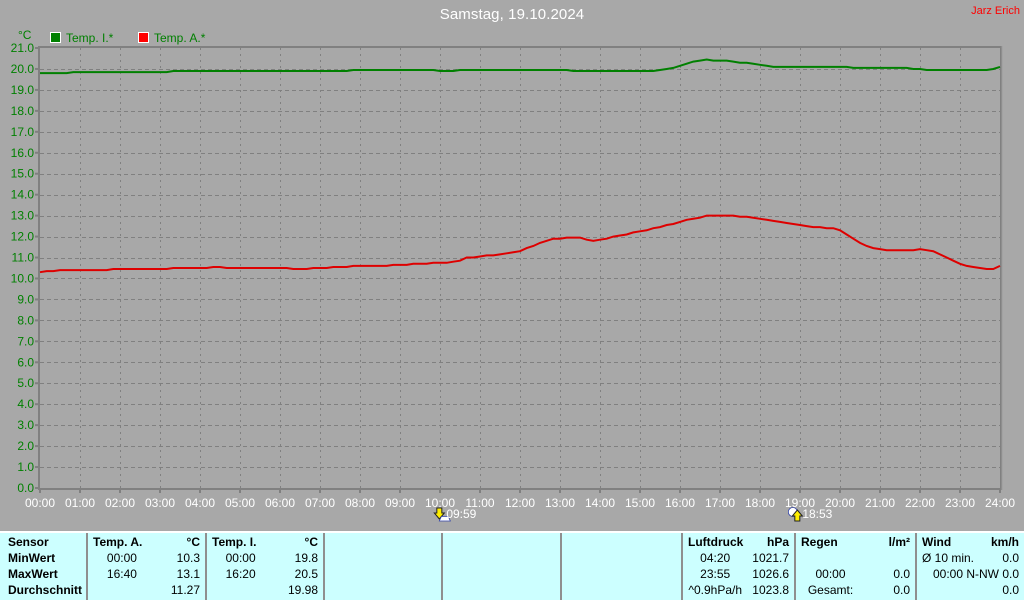 The height and width of the screenshot is (600, 1024). Describe the element at coordinates (25, 383) in the screenshot. I see `y-tick-label: 5.0` at that location.